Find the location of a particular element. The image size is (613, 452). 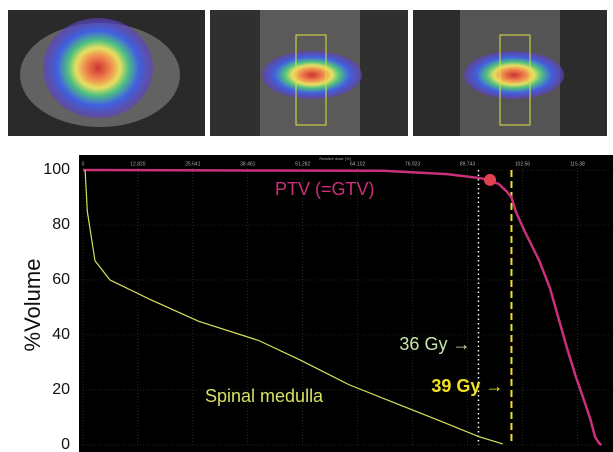

y-tick-label: 40 is located at coordinates (61, 334).